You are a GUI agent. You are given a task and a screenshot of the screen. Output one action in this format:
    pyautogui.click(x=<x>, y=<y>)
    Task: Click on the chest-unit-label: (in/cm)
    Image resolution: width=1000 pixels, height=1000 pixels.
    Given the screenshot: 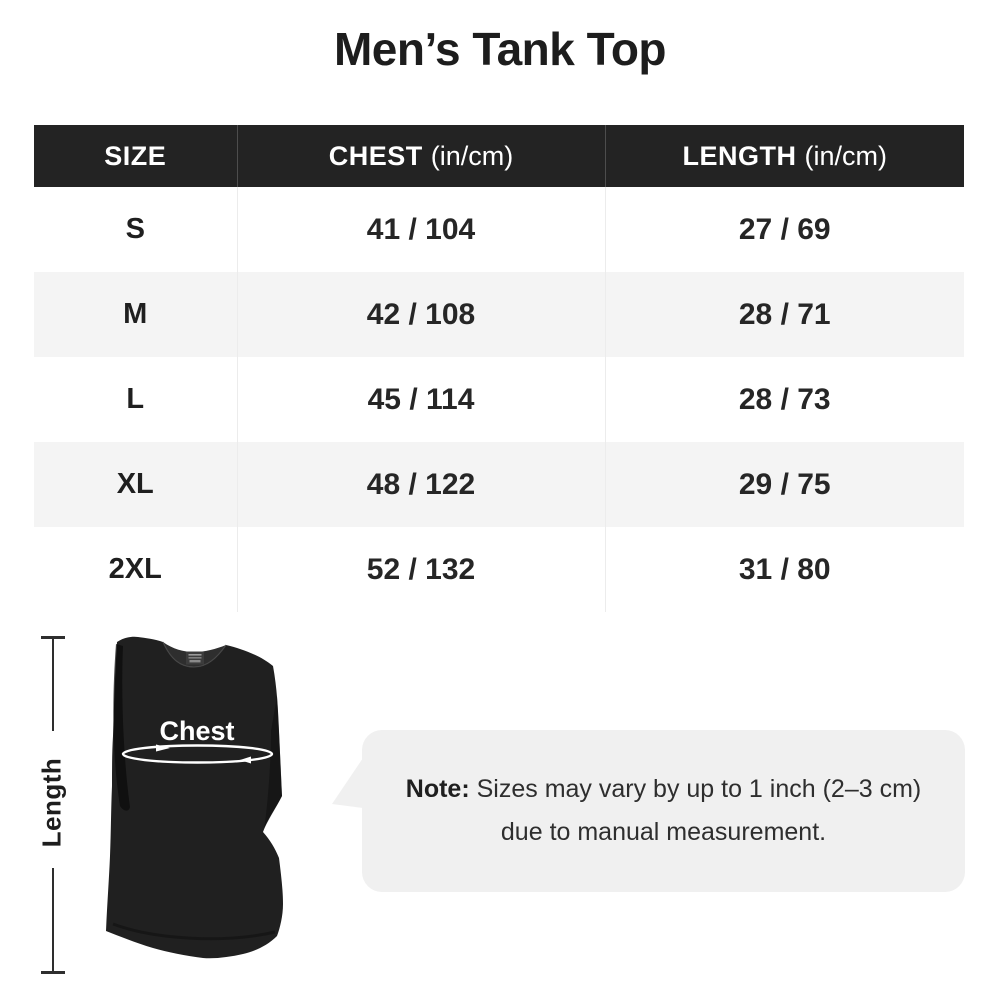 What is the action you would take?
    pyautogui.click(x=472, y=155)
    